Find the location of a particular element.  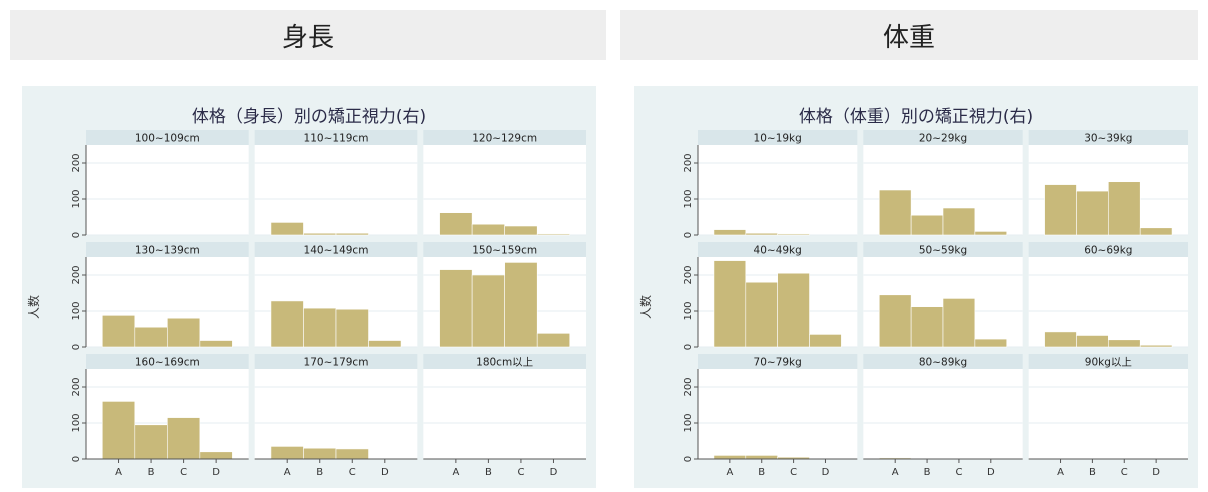

panel-label: 80~89kg is located at coordinates (943, 363).